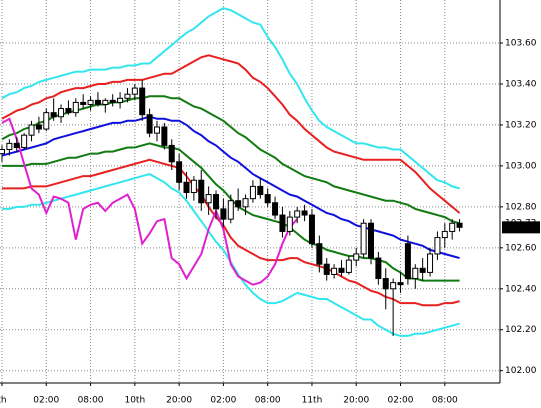  Describe the element at coordinates (521, 289) in the screenshot. I see `y-tick-label: 102.40` at that location.